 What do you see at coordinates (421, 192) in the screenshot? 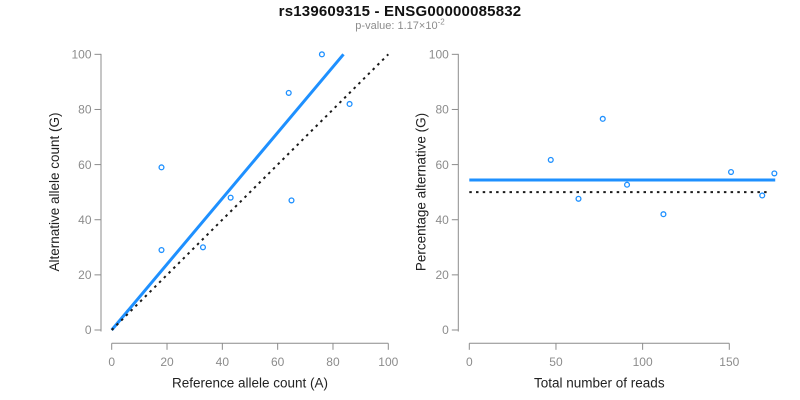
I see `y-axis-title: Percentage alternative (G)` at bounding box center [421, 192].